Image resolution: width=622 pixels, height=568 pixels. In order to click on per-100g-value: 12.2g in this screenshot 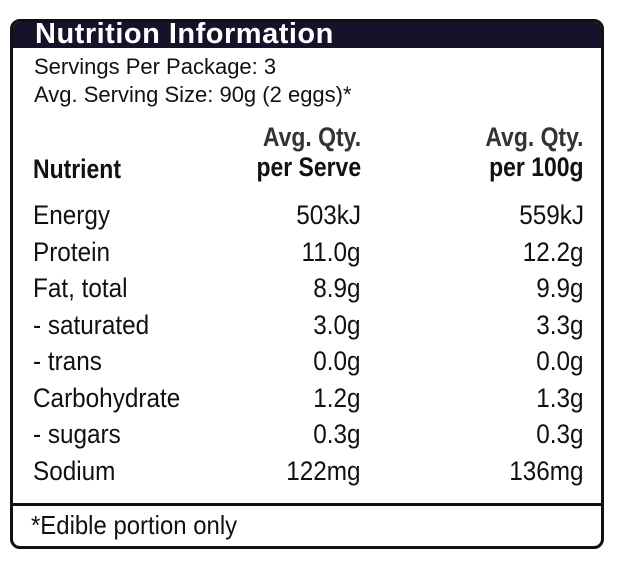, I will do `click(553, 251)`.